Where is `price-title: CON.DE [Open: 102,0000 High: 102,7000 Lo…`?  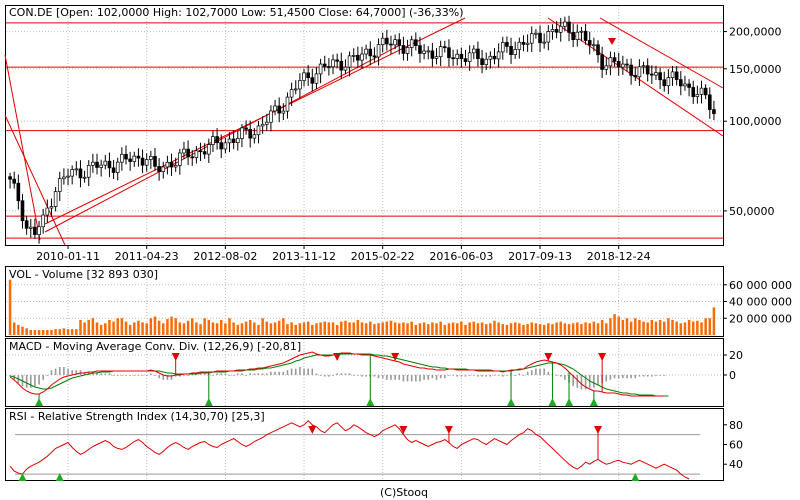 price-title: CON.DE [Open: 102,0000 High: 102,7000 Lo… is located at coordinates (236, 12).